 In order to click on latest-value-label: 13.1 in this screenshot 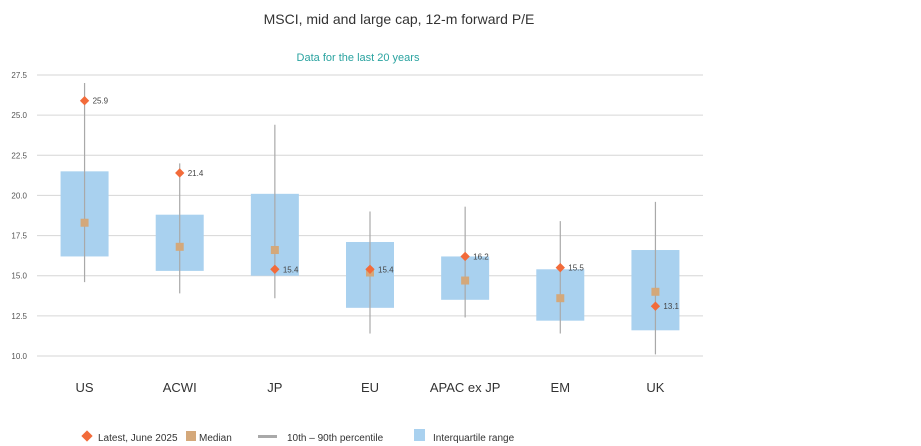, I will do `click(671, 306)`.